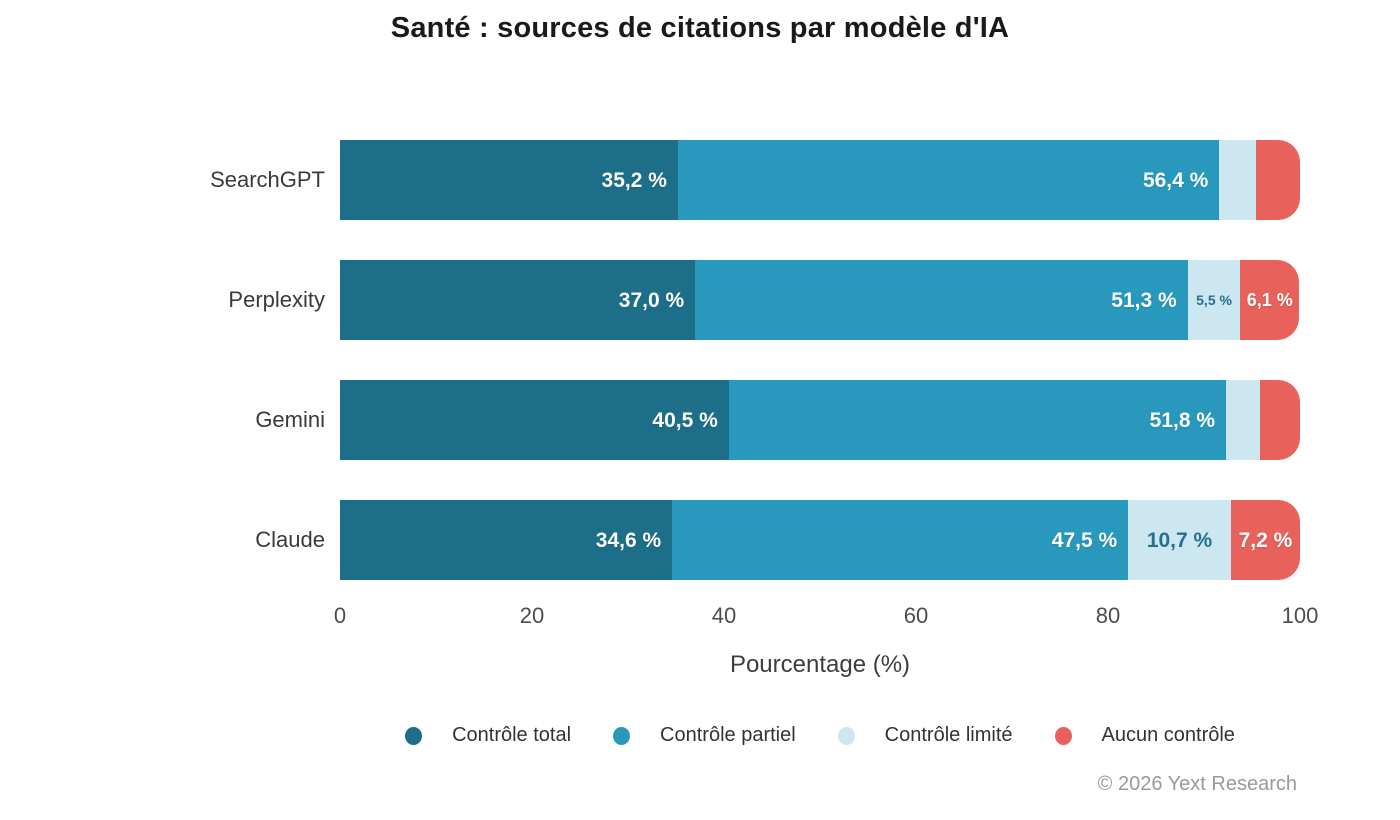 This screenshot has width=1400, height=820. I want to click on legend-item-contr-le-total: Contrôle total, so click(488, 735).